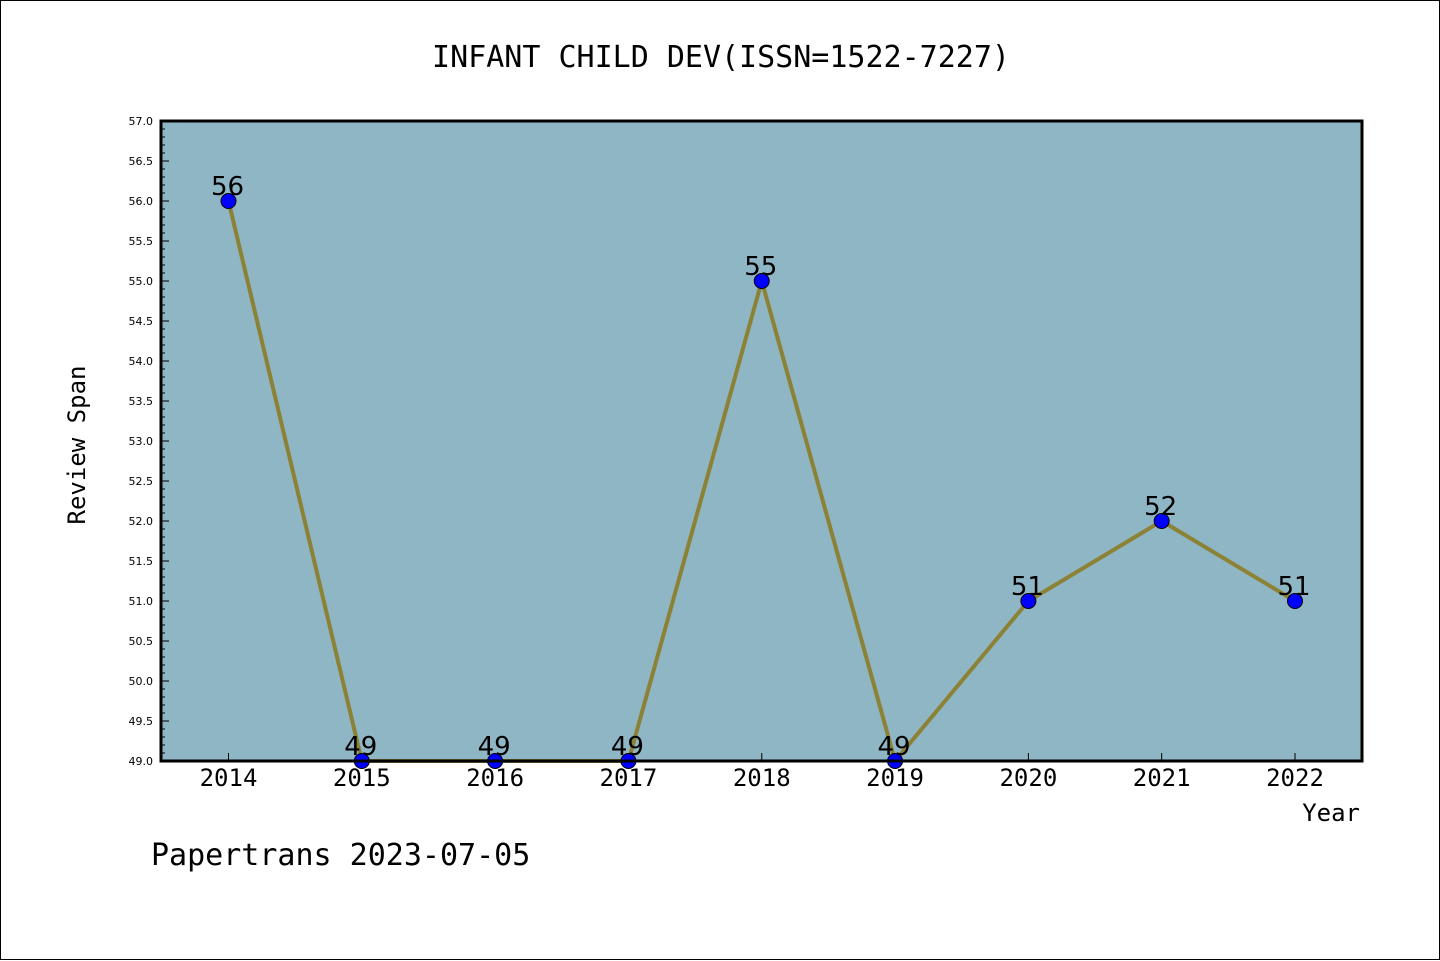 This screenshot has width=1440, height=961. Describe the element at coordinates (141, 641) in the screenshot. I see `y-tick-label: 50.5` at that location.